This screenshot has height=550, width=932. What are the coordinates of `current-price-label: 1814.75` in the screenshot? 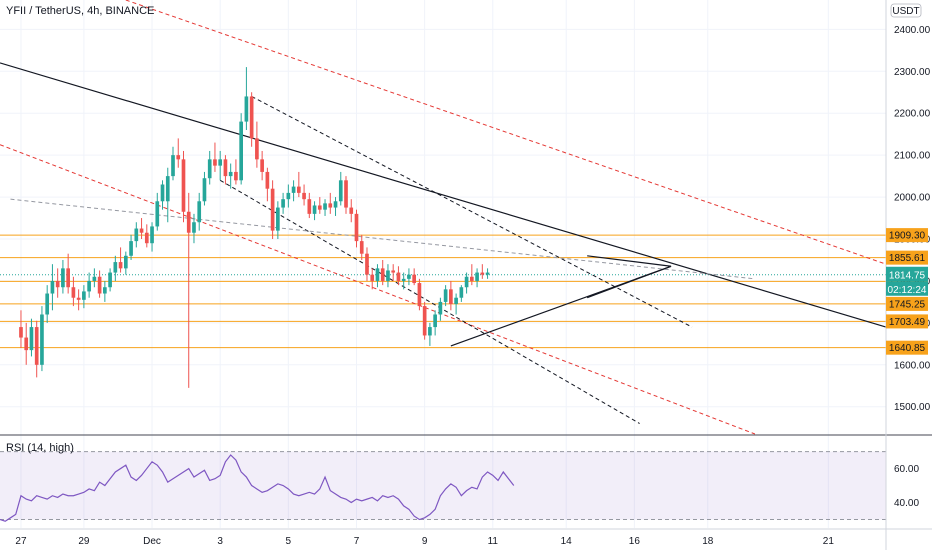 It's located at (907, 275).